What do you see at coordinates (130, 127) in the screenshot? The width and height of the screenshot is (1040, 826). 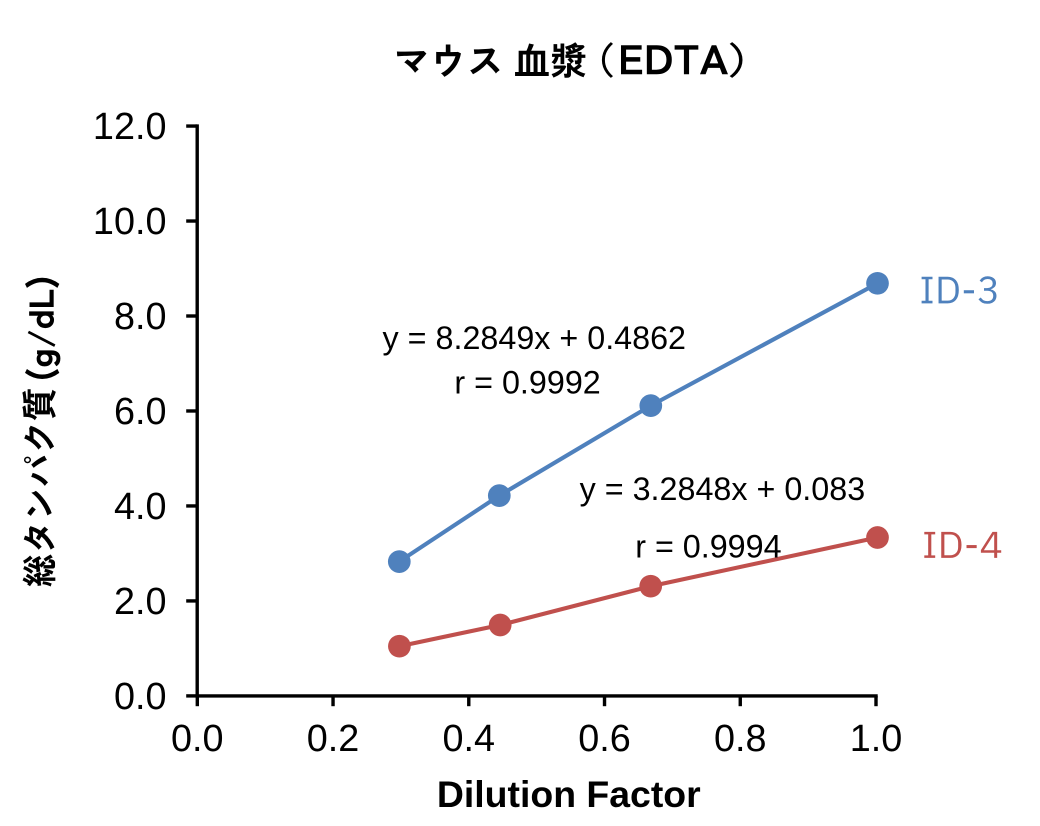 I see `svg-text: 12.0` at bounding box center [130, 127].